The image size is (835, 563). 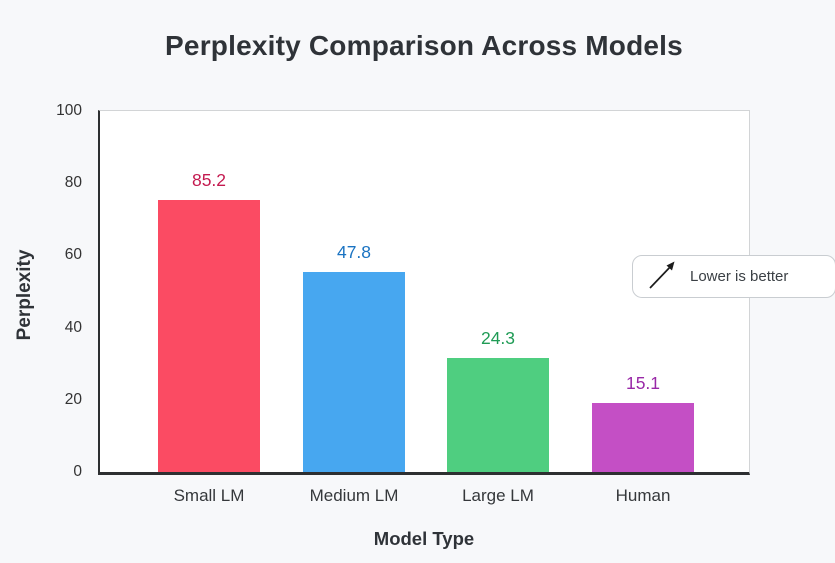 I want to click on legend-label: Lower is better, so click(x=739, y=276).